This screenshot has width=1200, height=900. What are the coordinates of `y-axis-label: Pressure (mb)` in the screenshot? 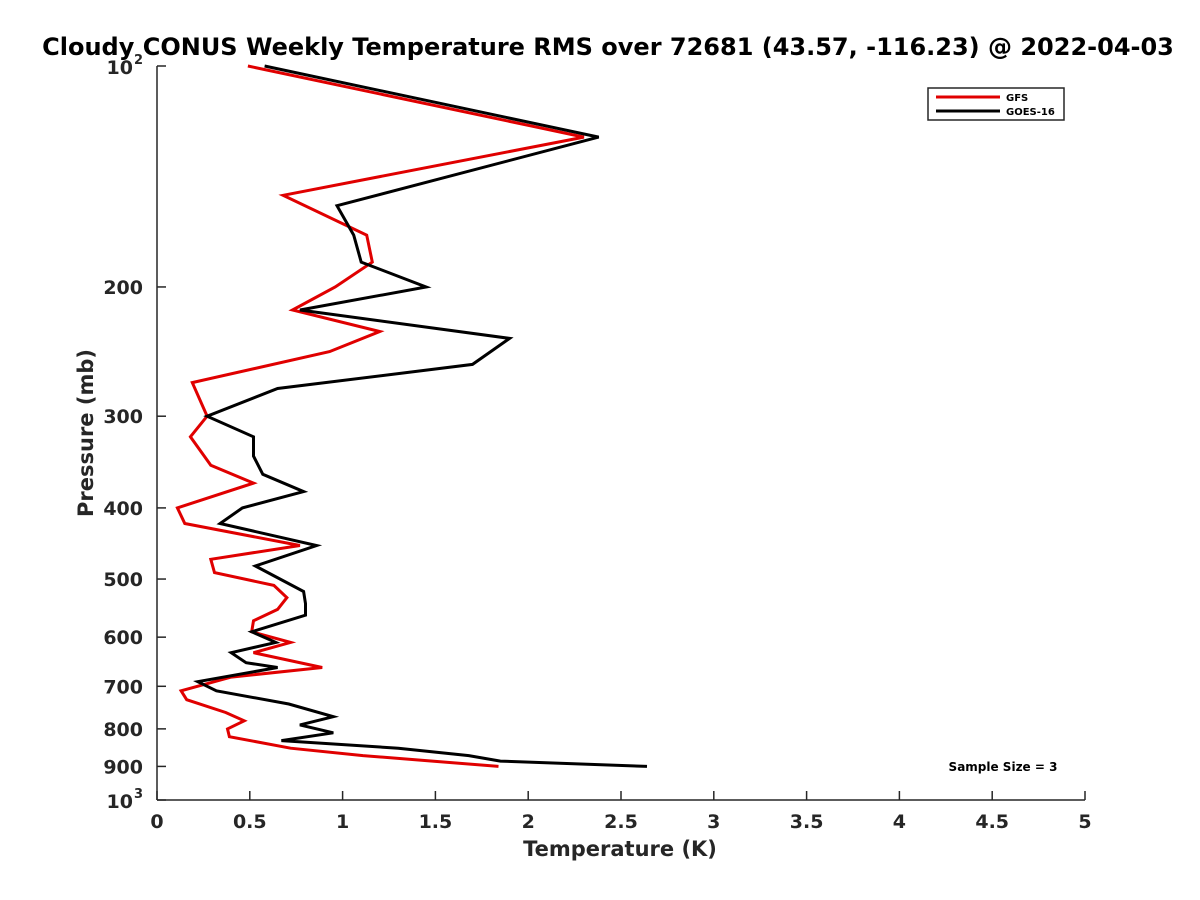 It's located at (86, 433).